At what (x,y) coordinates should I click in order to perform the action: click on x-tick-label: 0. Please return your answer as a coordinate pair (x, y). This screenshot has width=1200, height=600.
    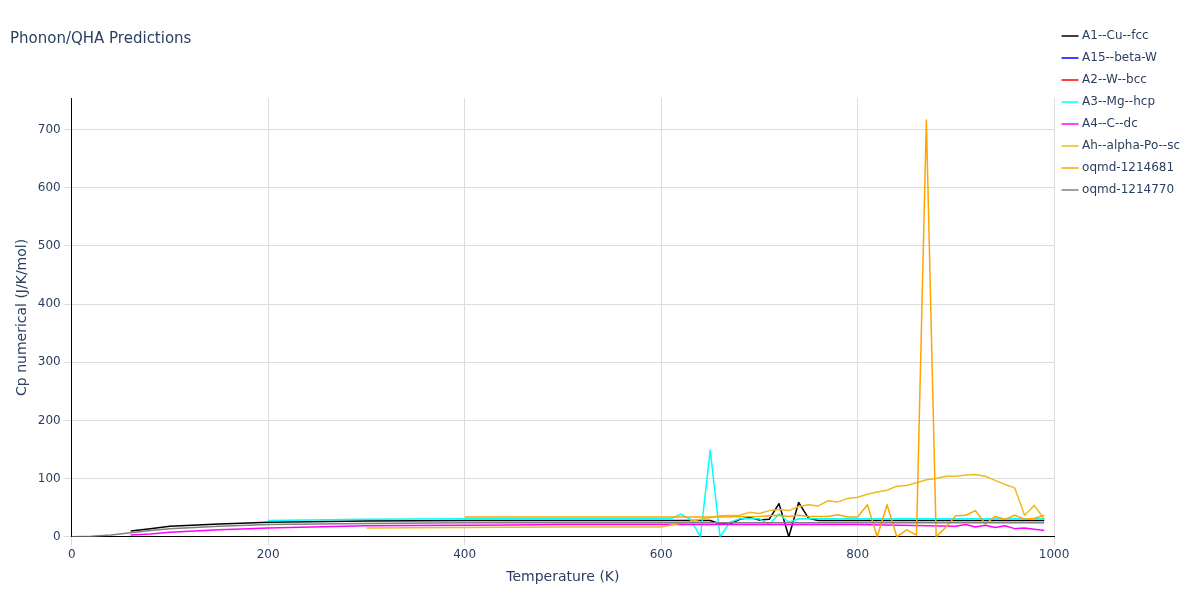
    Looking at the image, I should click on (71, 554).